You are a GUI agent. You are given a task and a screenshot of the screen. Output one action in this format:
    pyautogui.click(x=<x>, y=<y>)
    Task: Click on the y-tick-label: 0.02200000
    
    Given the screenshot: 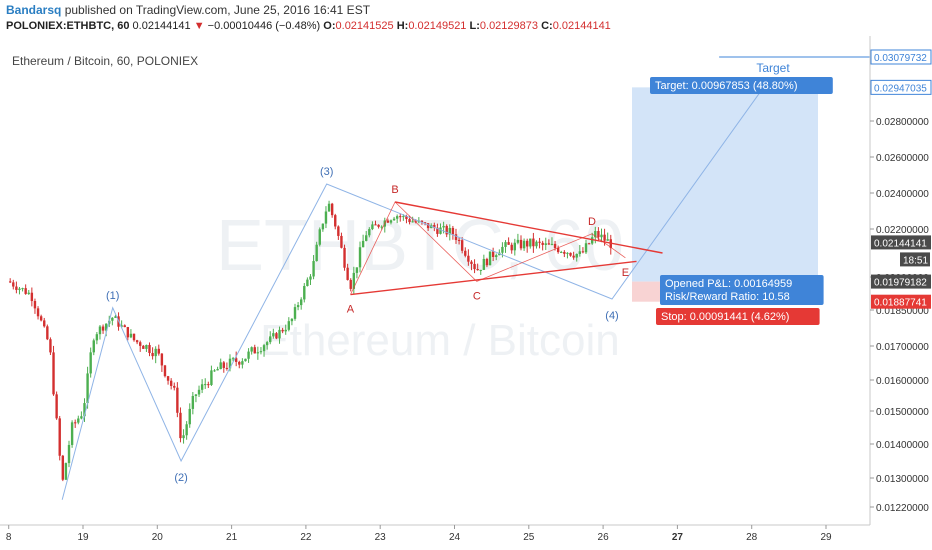 What is the action you would take?
    pyautogui.click(x=902, y=230)
    